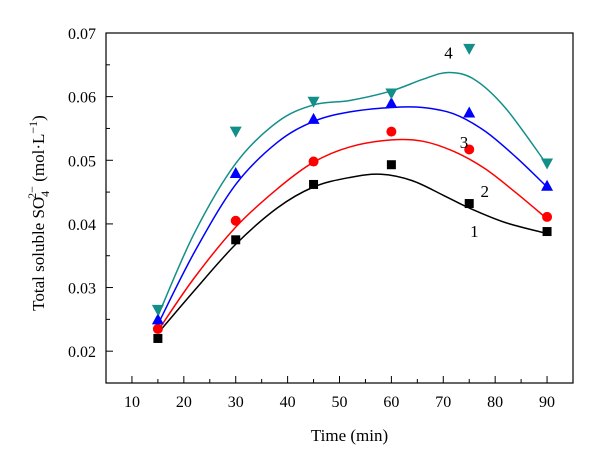 Image resolution: width=600 pixels, height=472 pixels. I want to click on x-tick-label: 40, so click(288, 402).